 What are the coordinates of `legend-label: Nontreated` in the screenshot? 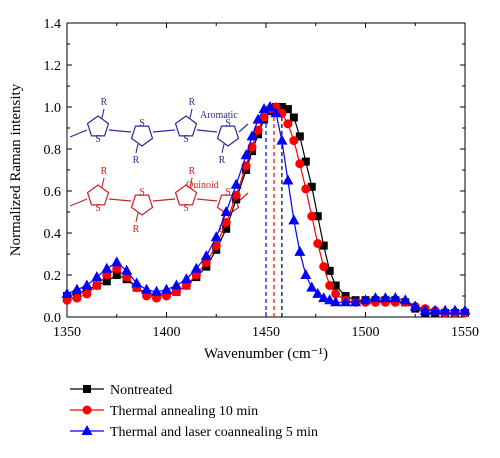 It's located at (141, 390).